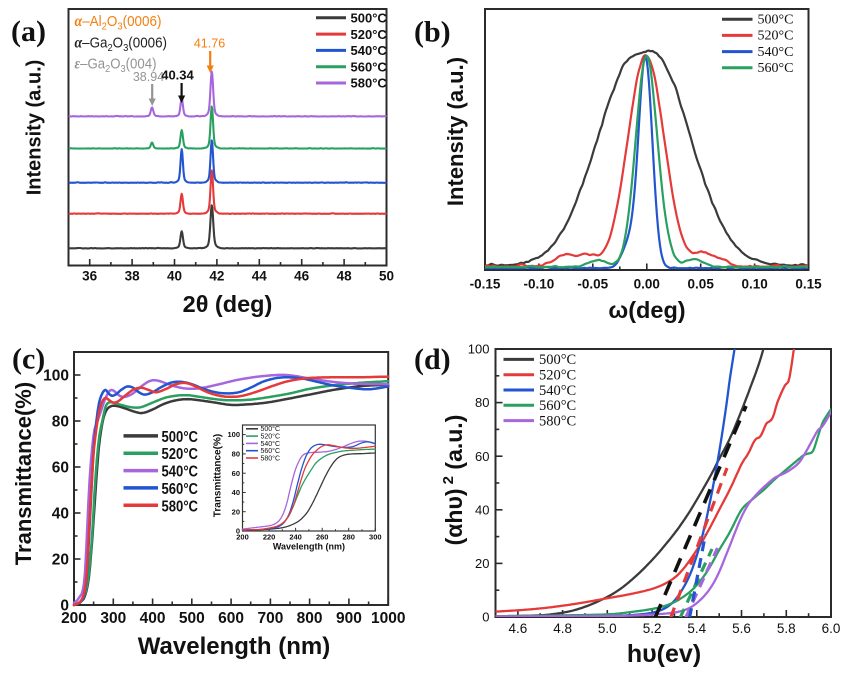 The image size is (867, 692). Describe the element at coordinates (345, 276) in the screenshot. I see `svg-text: 48` at that location.